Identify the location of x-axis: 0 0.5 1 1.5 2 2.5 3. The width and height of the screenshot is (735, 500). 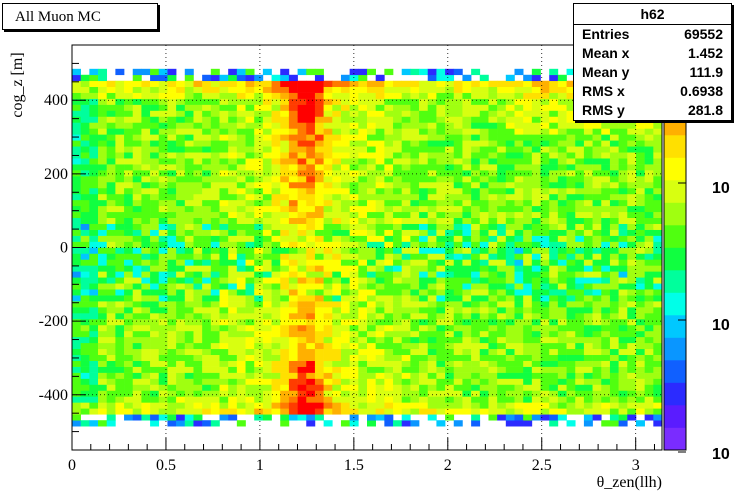
(361, 456).